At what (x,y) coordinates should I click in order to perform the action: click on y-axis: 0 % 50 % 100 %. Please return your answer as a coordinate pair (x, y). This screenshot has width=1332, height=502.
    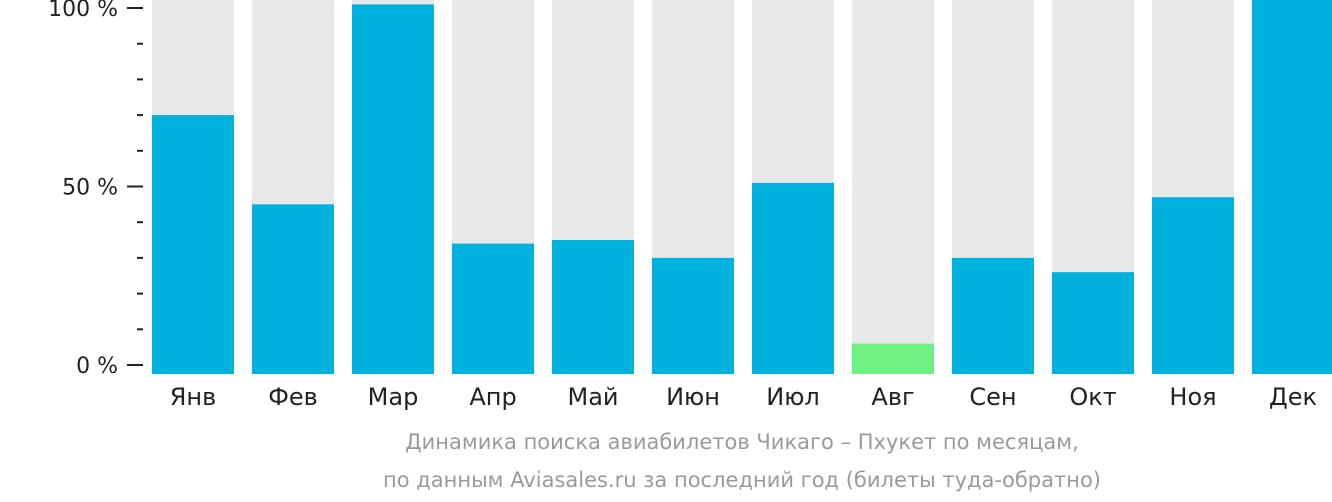
    Looking at the image, I should click on (95, 189).